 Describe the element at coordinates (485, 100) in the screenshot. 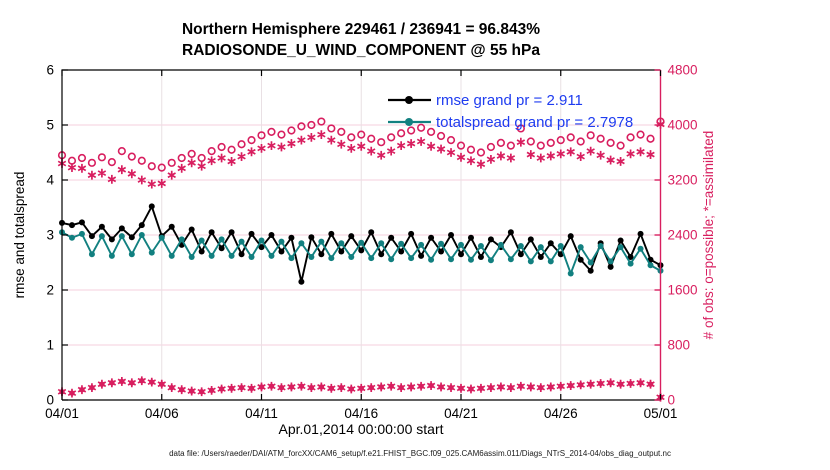

I see `legend-item-rmse: rmse grand pr = 2.911` at that location.